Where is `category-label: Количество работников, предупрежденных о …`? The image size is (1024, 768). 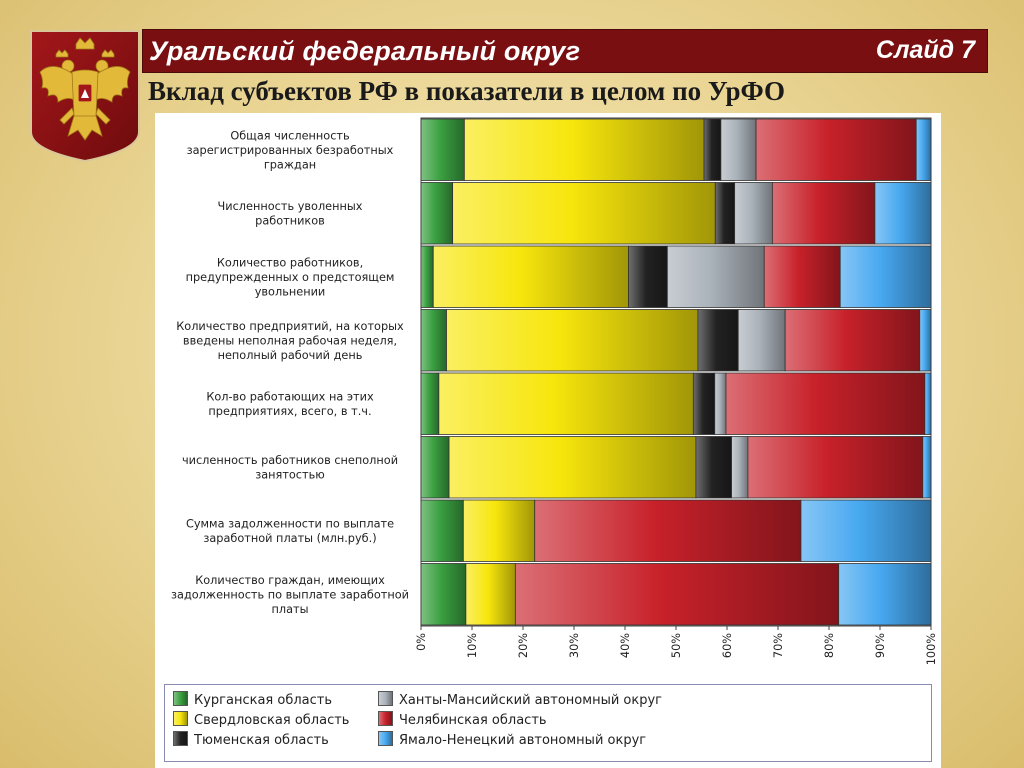
category-label: Количество работников, предупрежденных о … is located at coordinates (290, 277).